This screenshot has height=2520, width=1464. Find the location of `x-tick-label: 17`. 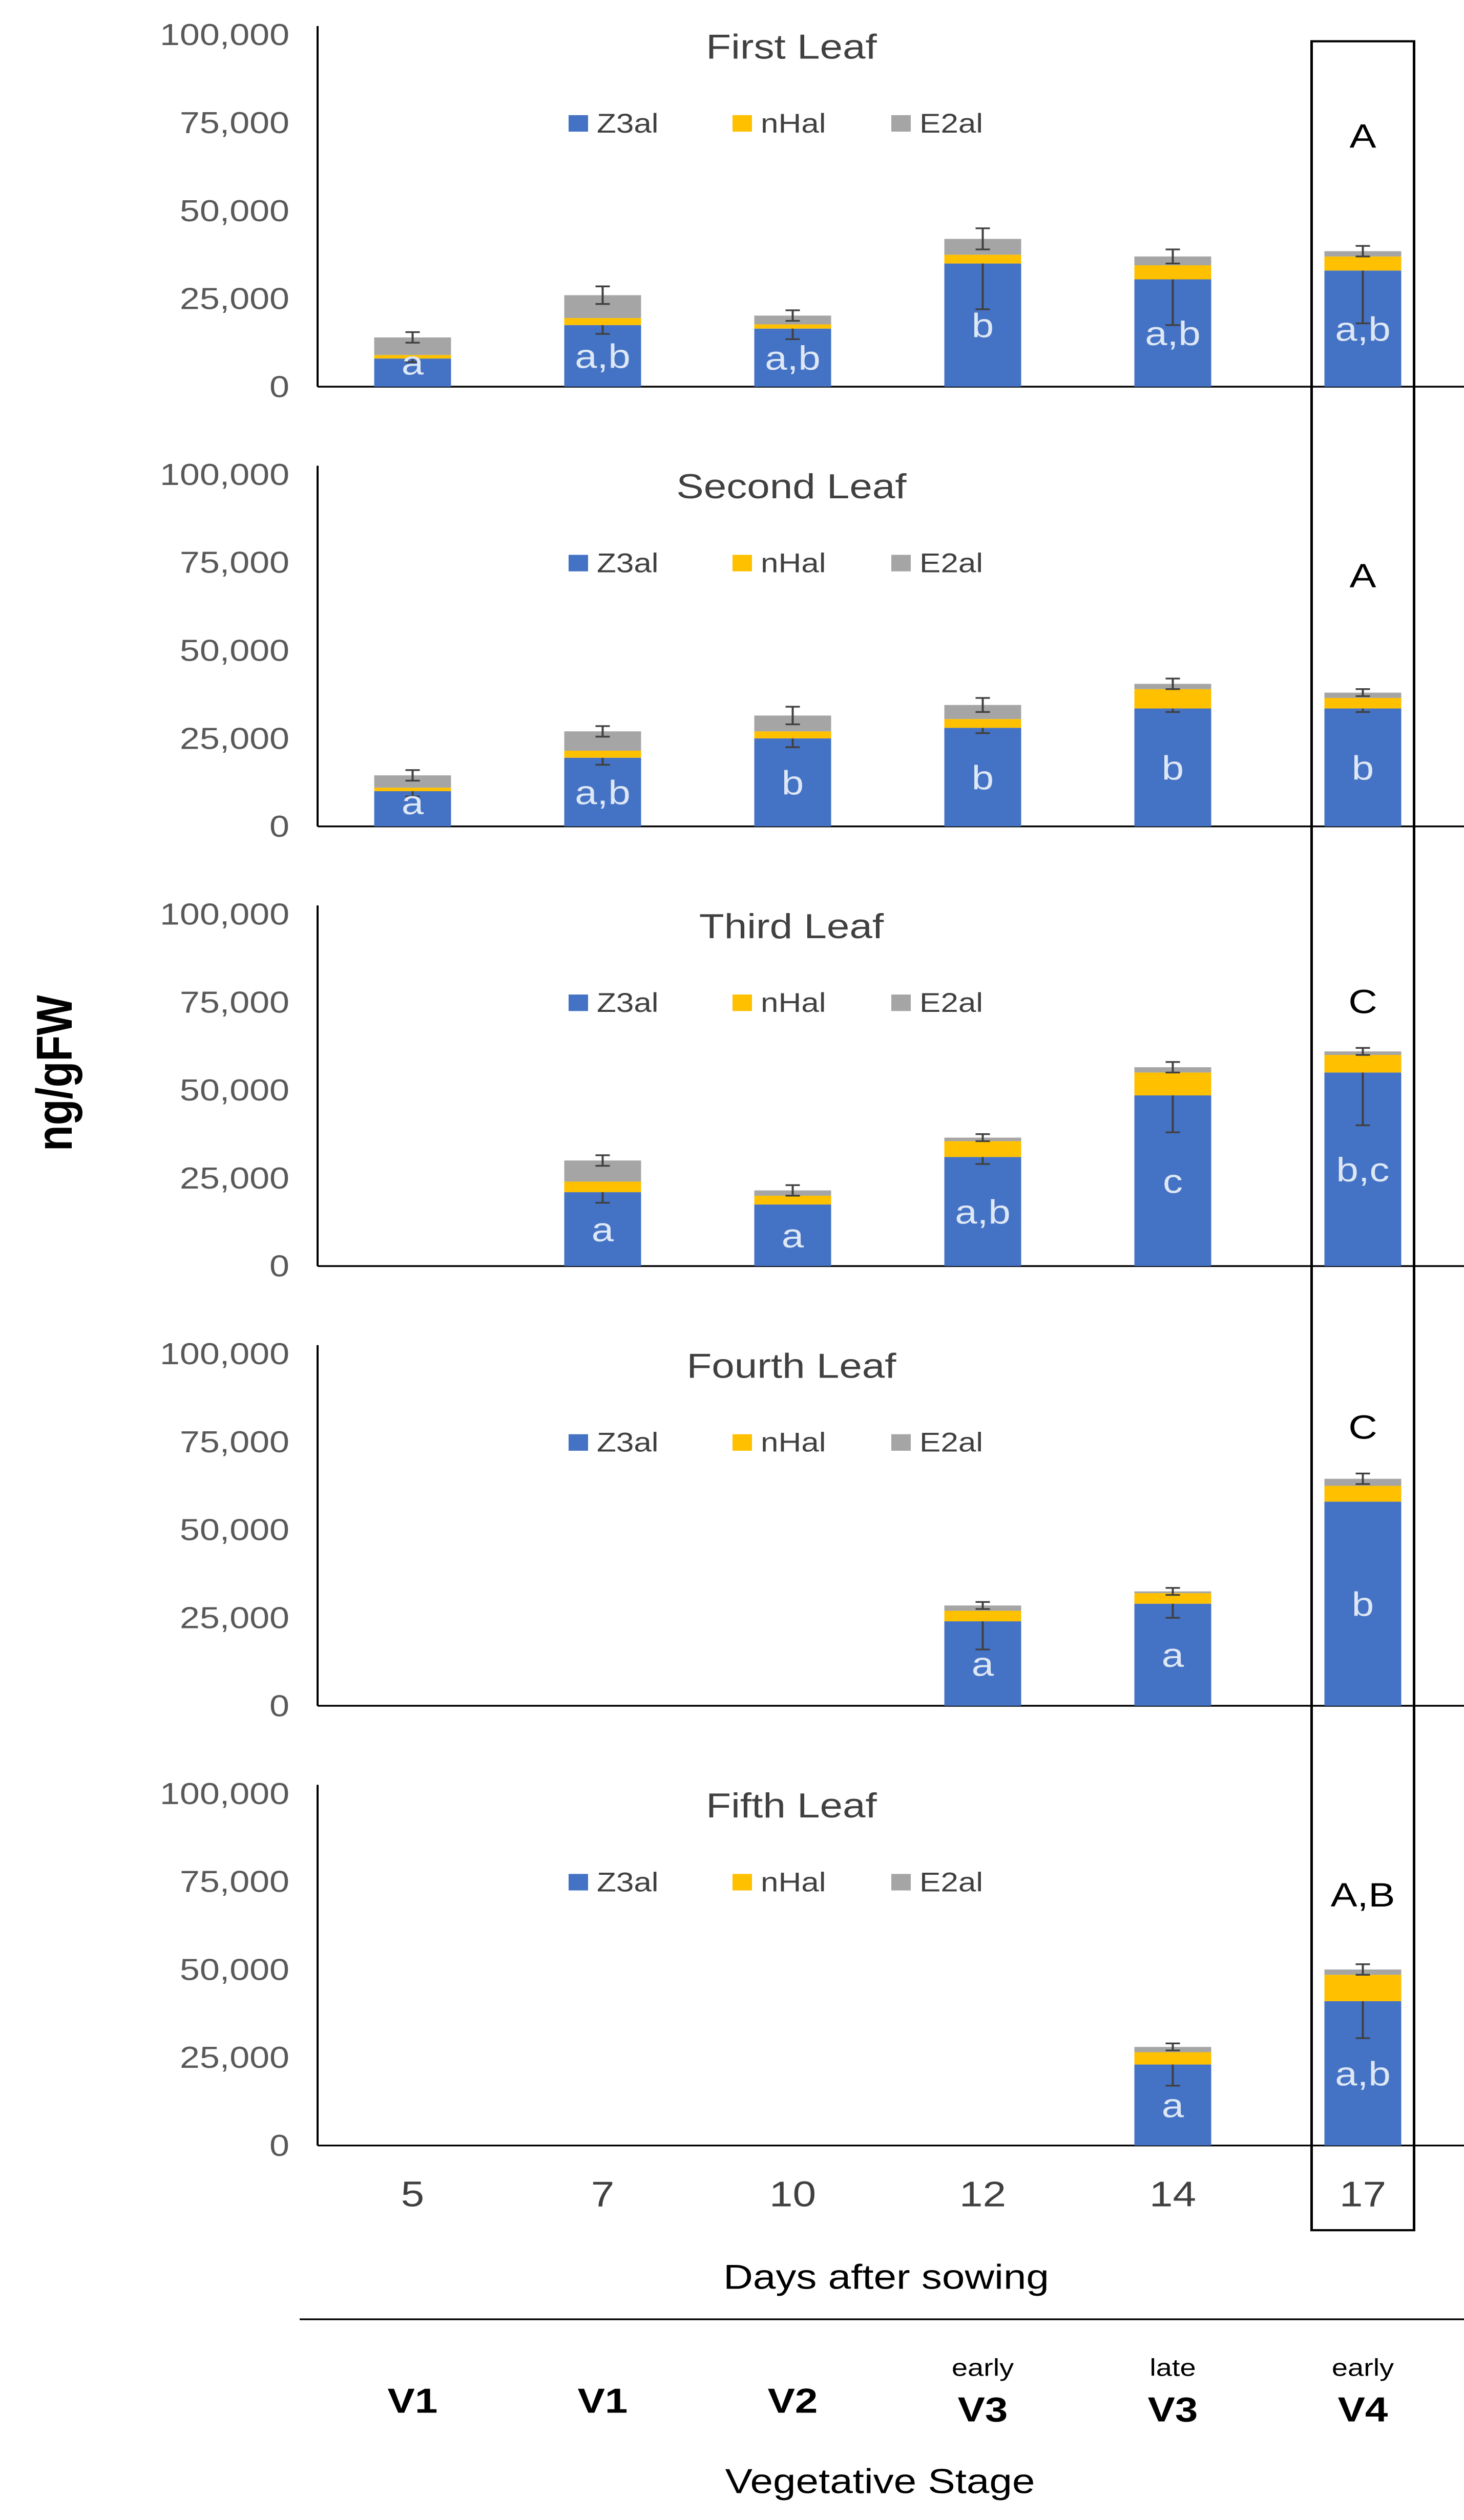

x-tick-label: 17 is located at coordinates (1363, 2194).